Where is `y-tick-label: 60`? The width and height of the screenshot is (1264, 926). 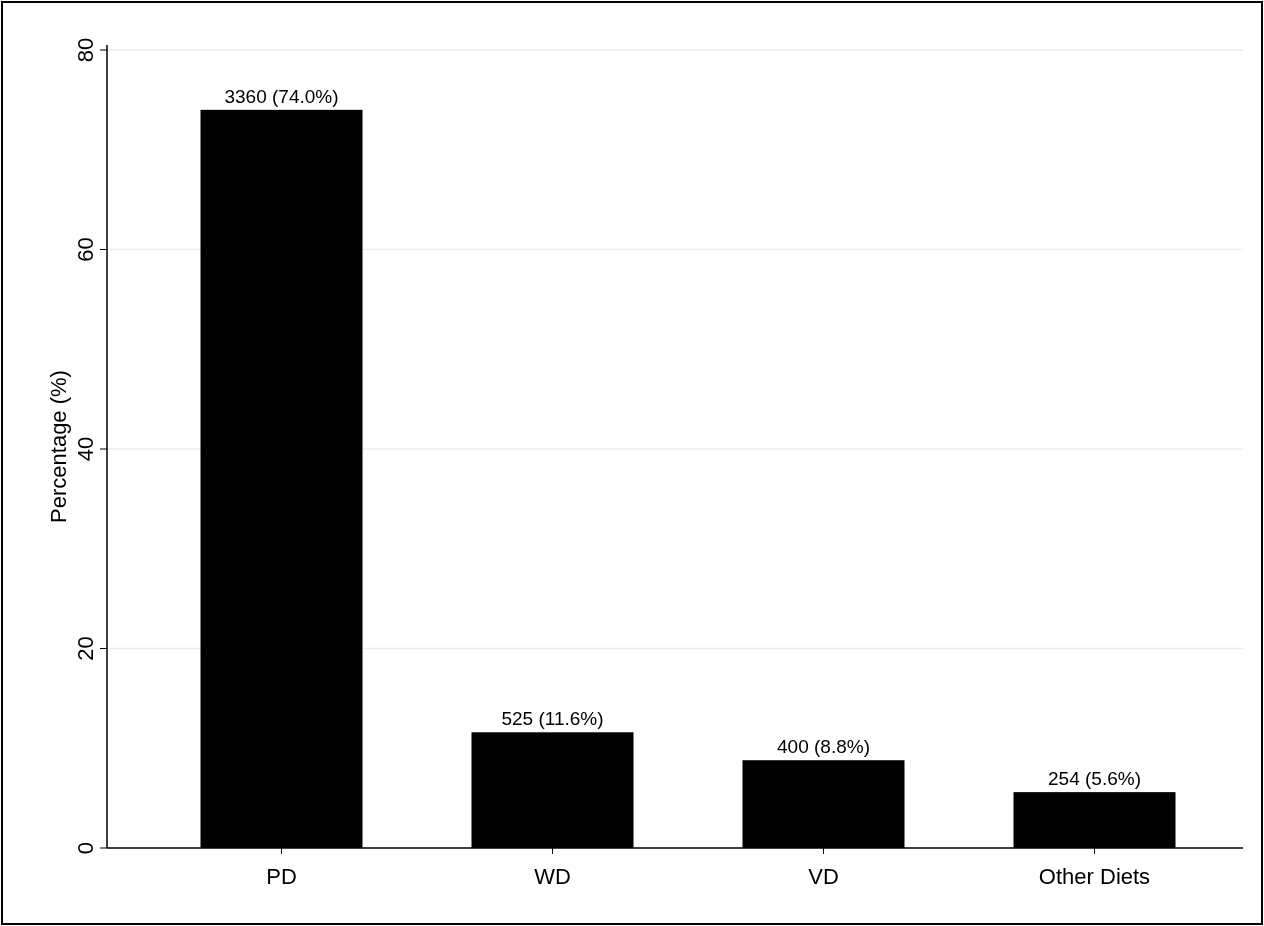
y-tick-label: 60 is located at coordinates (85, 249).